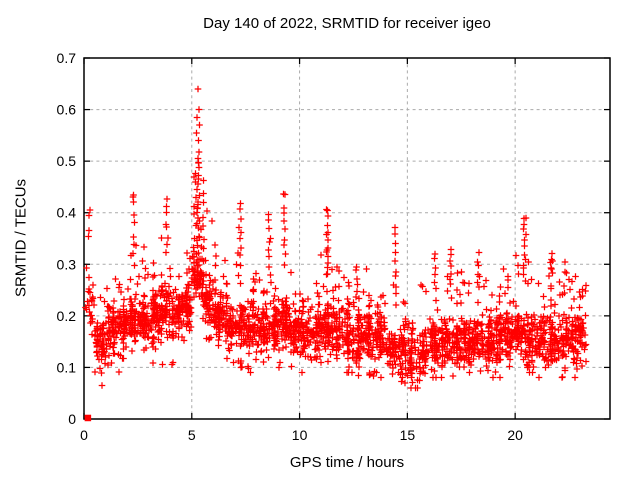 This screenshot has width=640, height=480. Describe the element at coordinates (300, 435) in the screenshot. I see `x-tick-label: 10` at that location.